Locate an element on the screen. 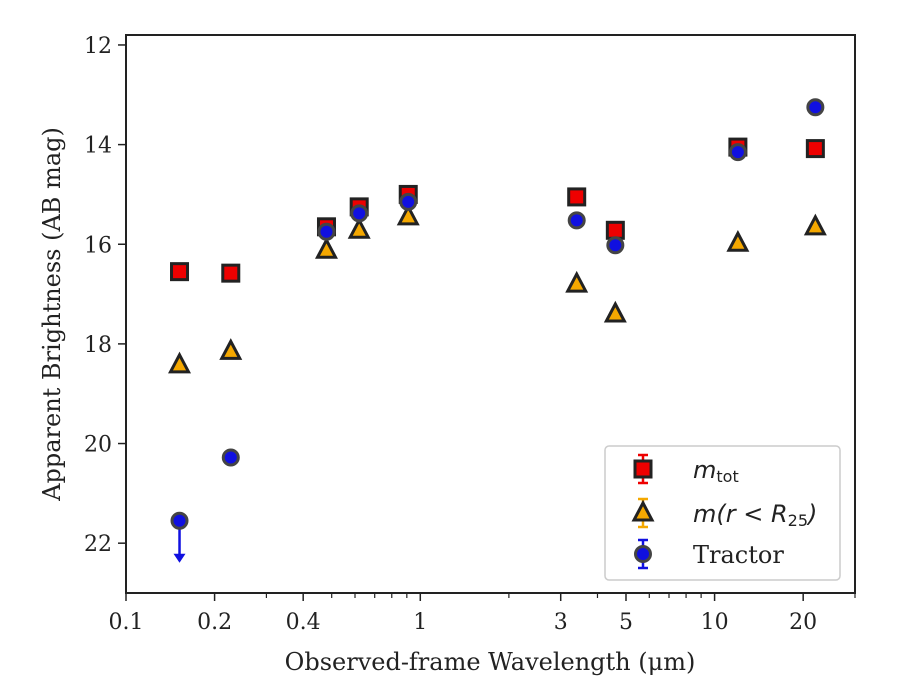 The image size is (900, 700). x-tick-label: 20 is located at coordinates (803, 622).